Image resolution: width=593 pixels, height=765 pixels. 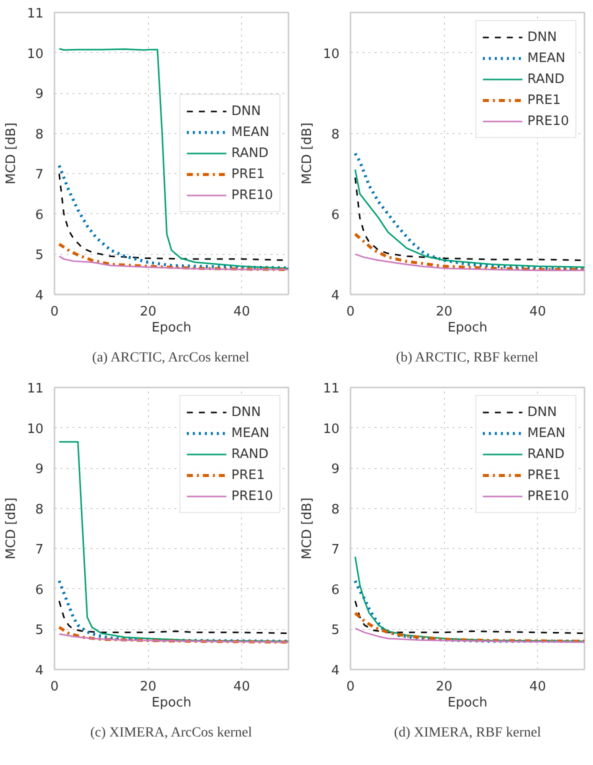 What do you see at coordinates (468, 733) in the screenshot?
I see `text: (d) XIMERA, RBF kernel` at bounding box center [468, 733].